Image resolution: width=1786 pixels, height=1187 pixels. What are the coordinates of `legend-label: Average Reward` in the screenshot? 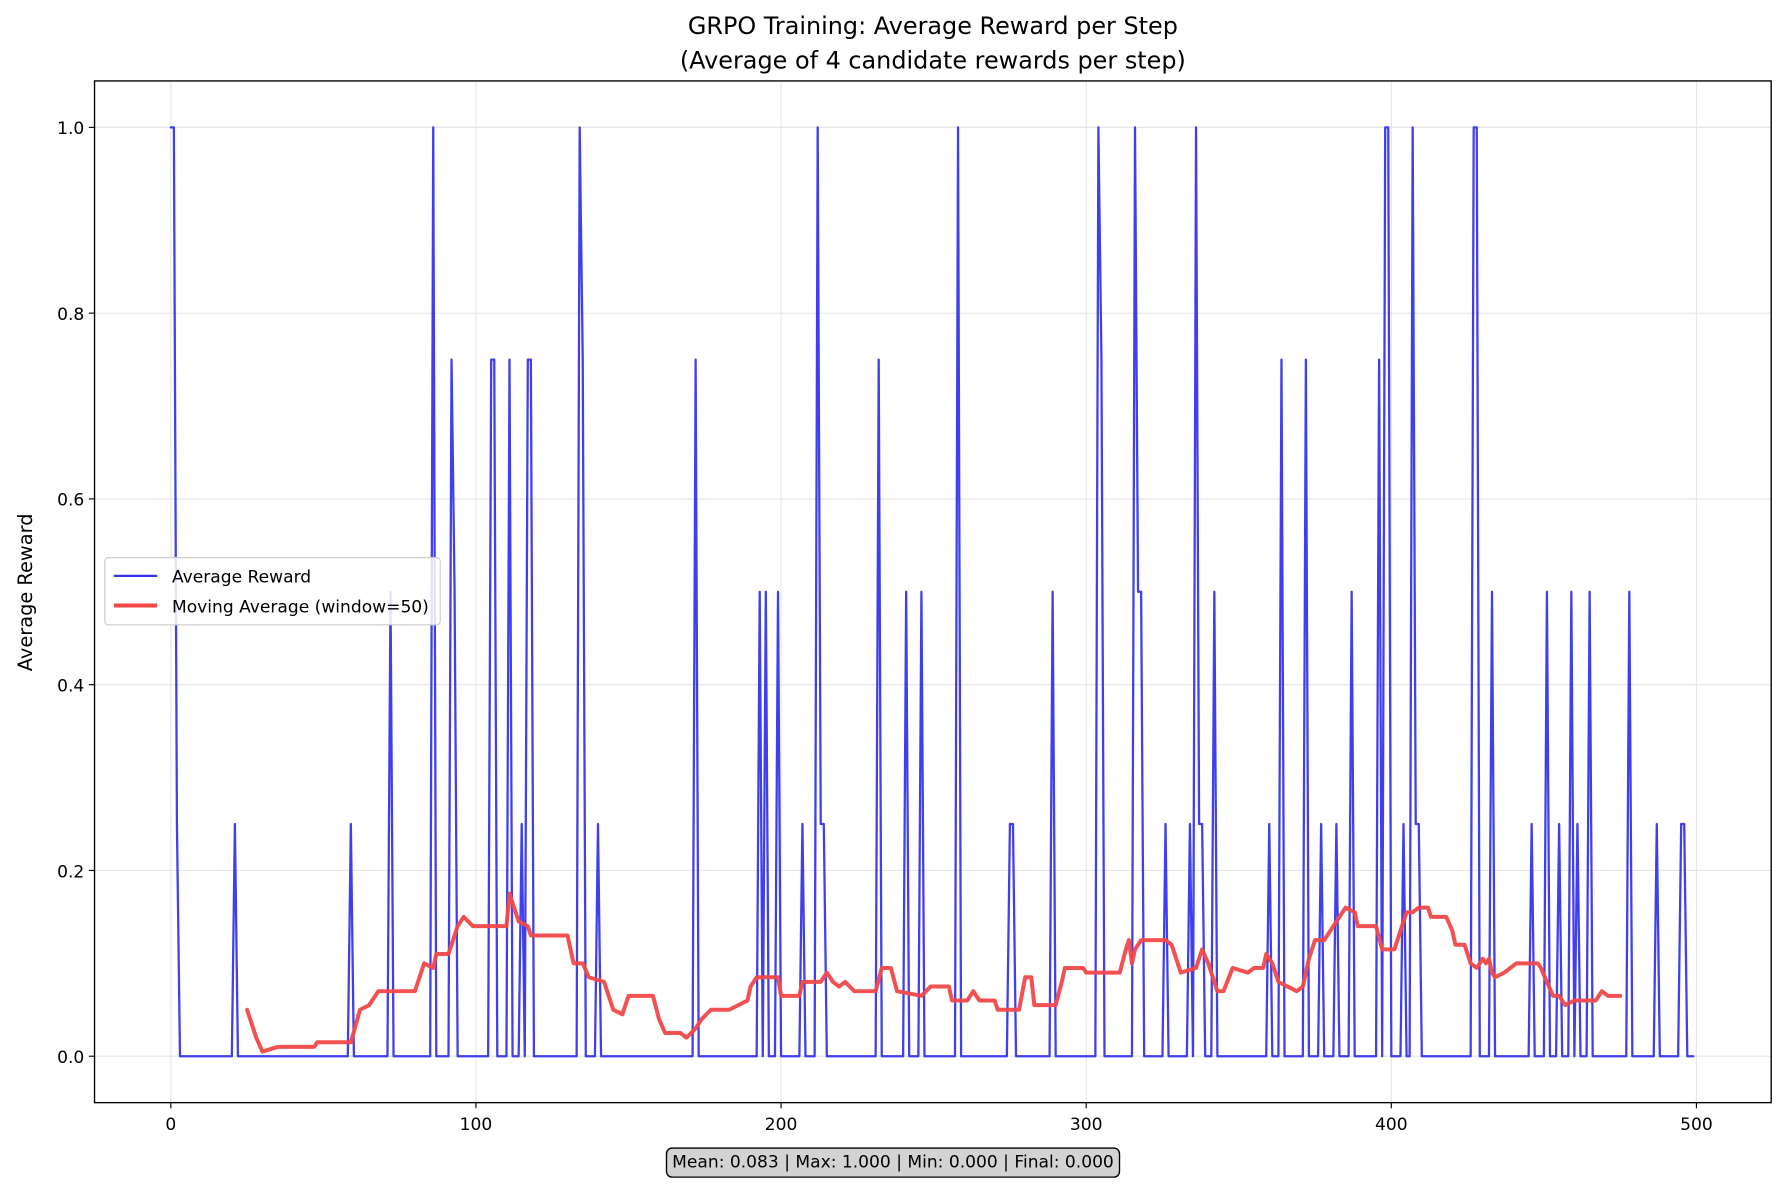 It's located at (241, 578).